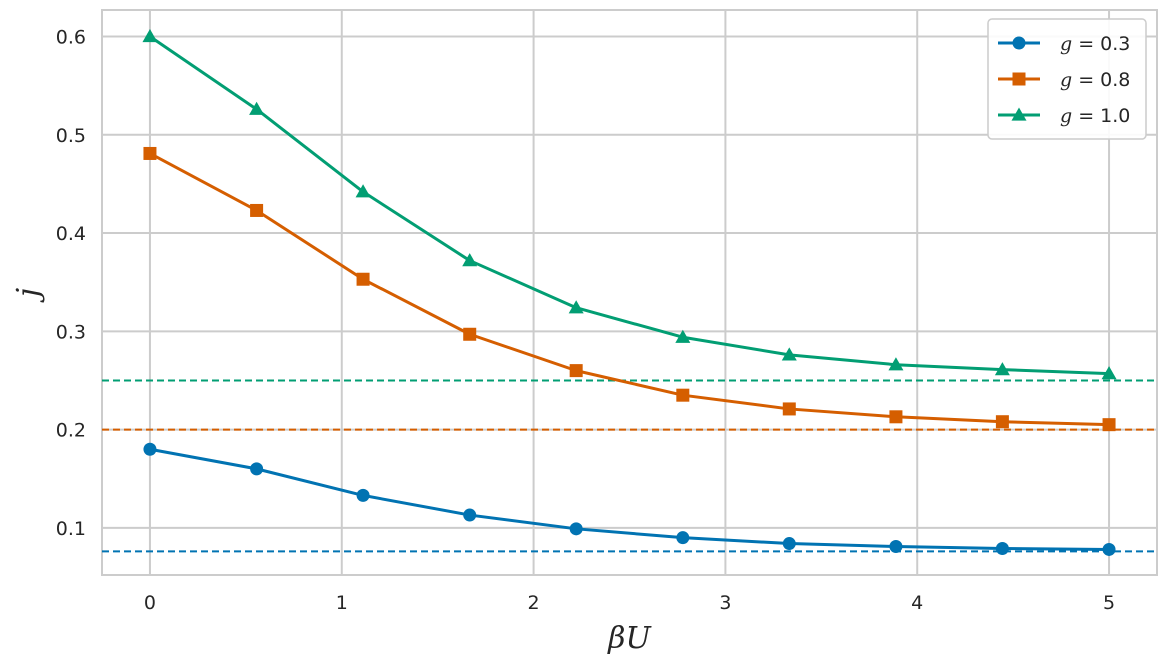 Image resolution: width=1166 pixels, height=666 pixels. Describe the element at coordinates (1109, 603) in the screenshot. I see `x-tick-label: 5` at that location.